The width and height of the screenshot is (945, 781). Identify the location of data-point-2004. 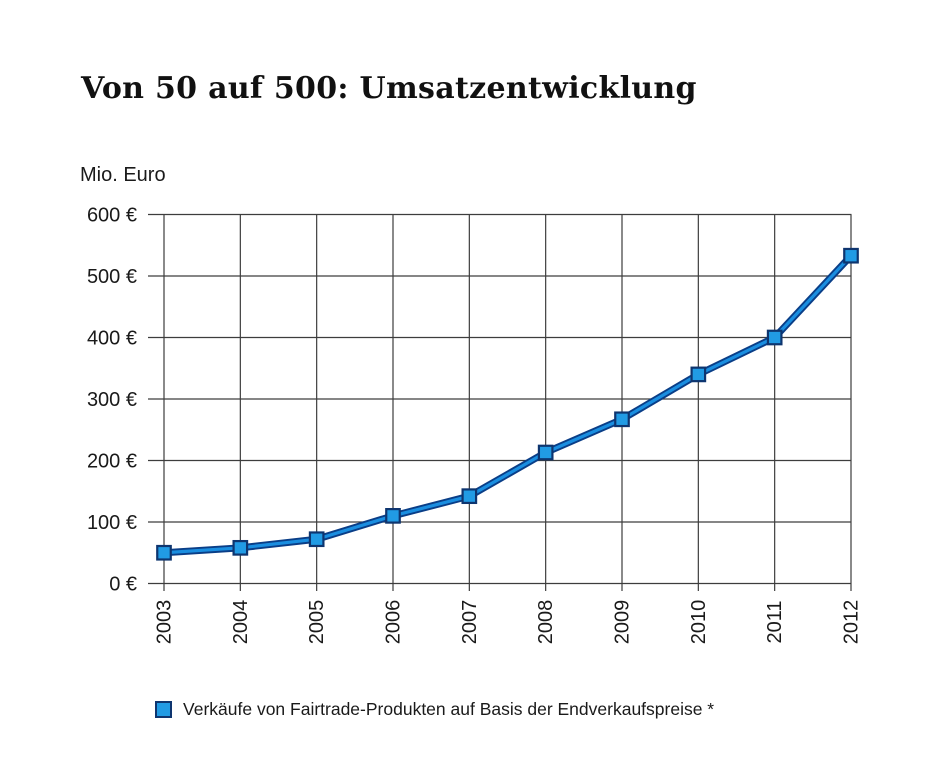
(240, 547).